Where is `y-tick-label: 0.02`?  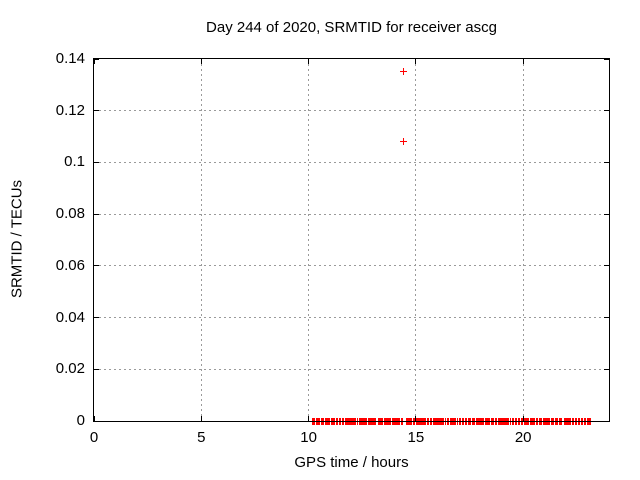
y-tick-label: 0.02 is located at coordinates (70, 369).